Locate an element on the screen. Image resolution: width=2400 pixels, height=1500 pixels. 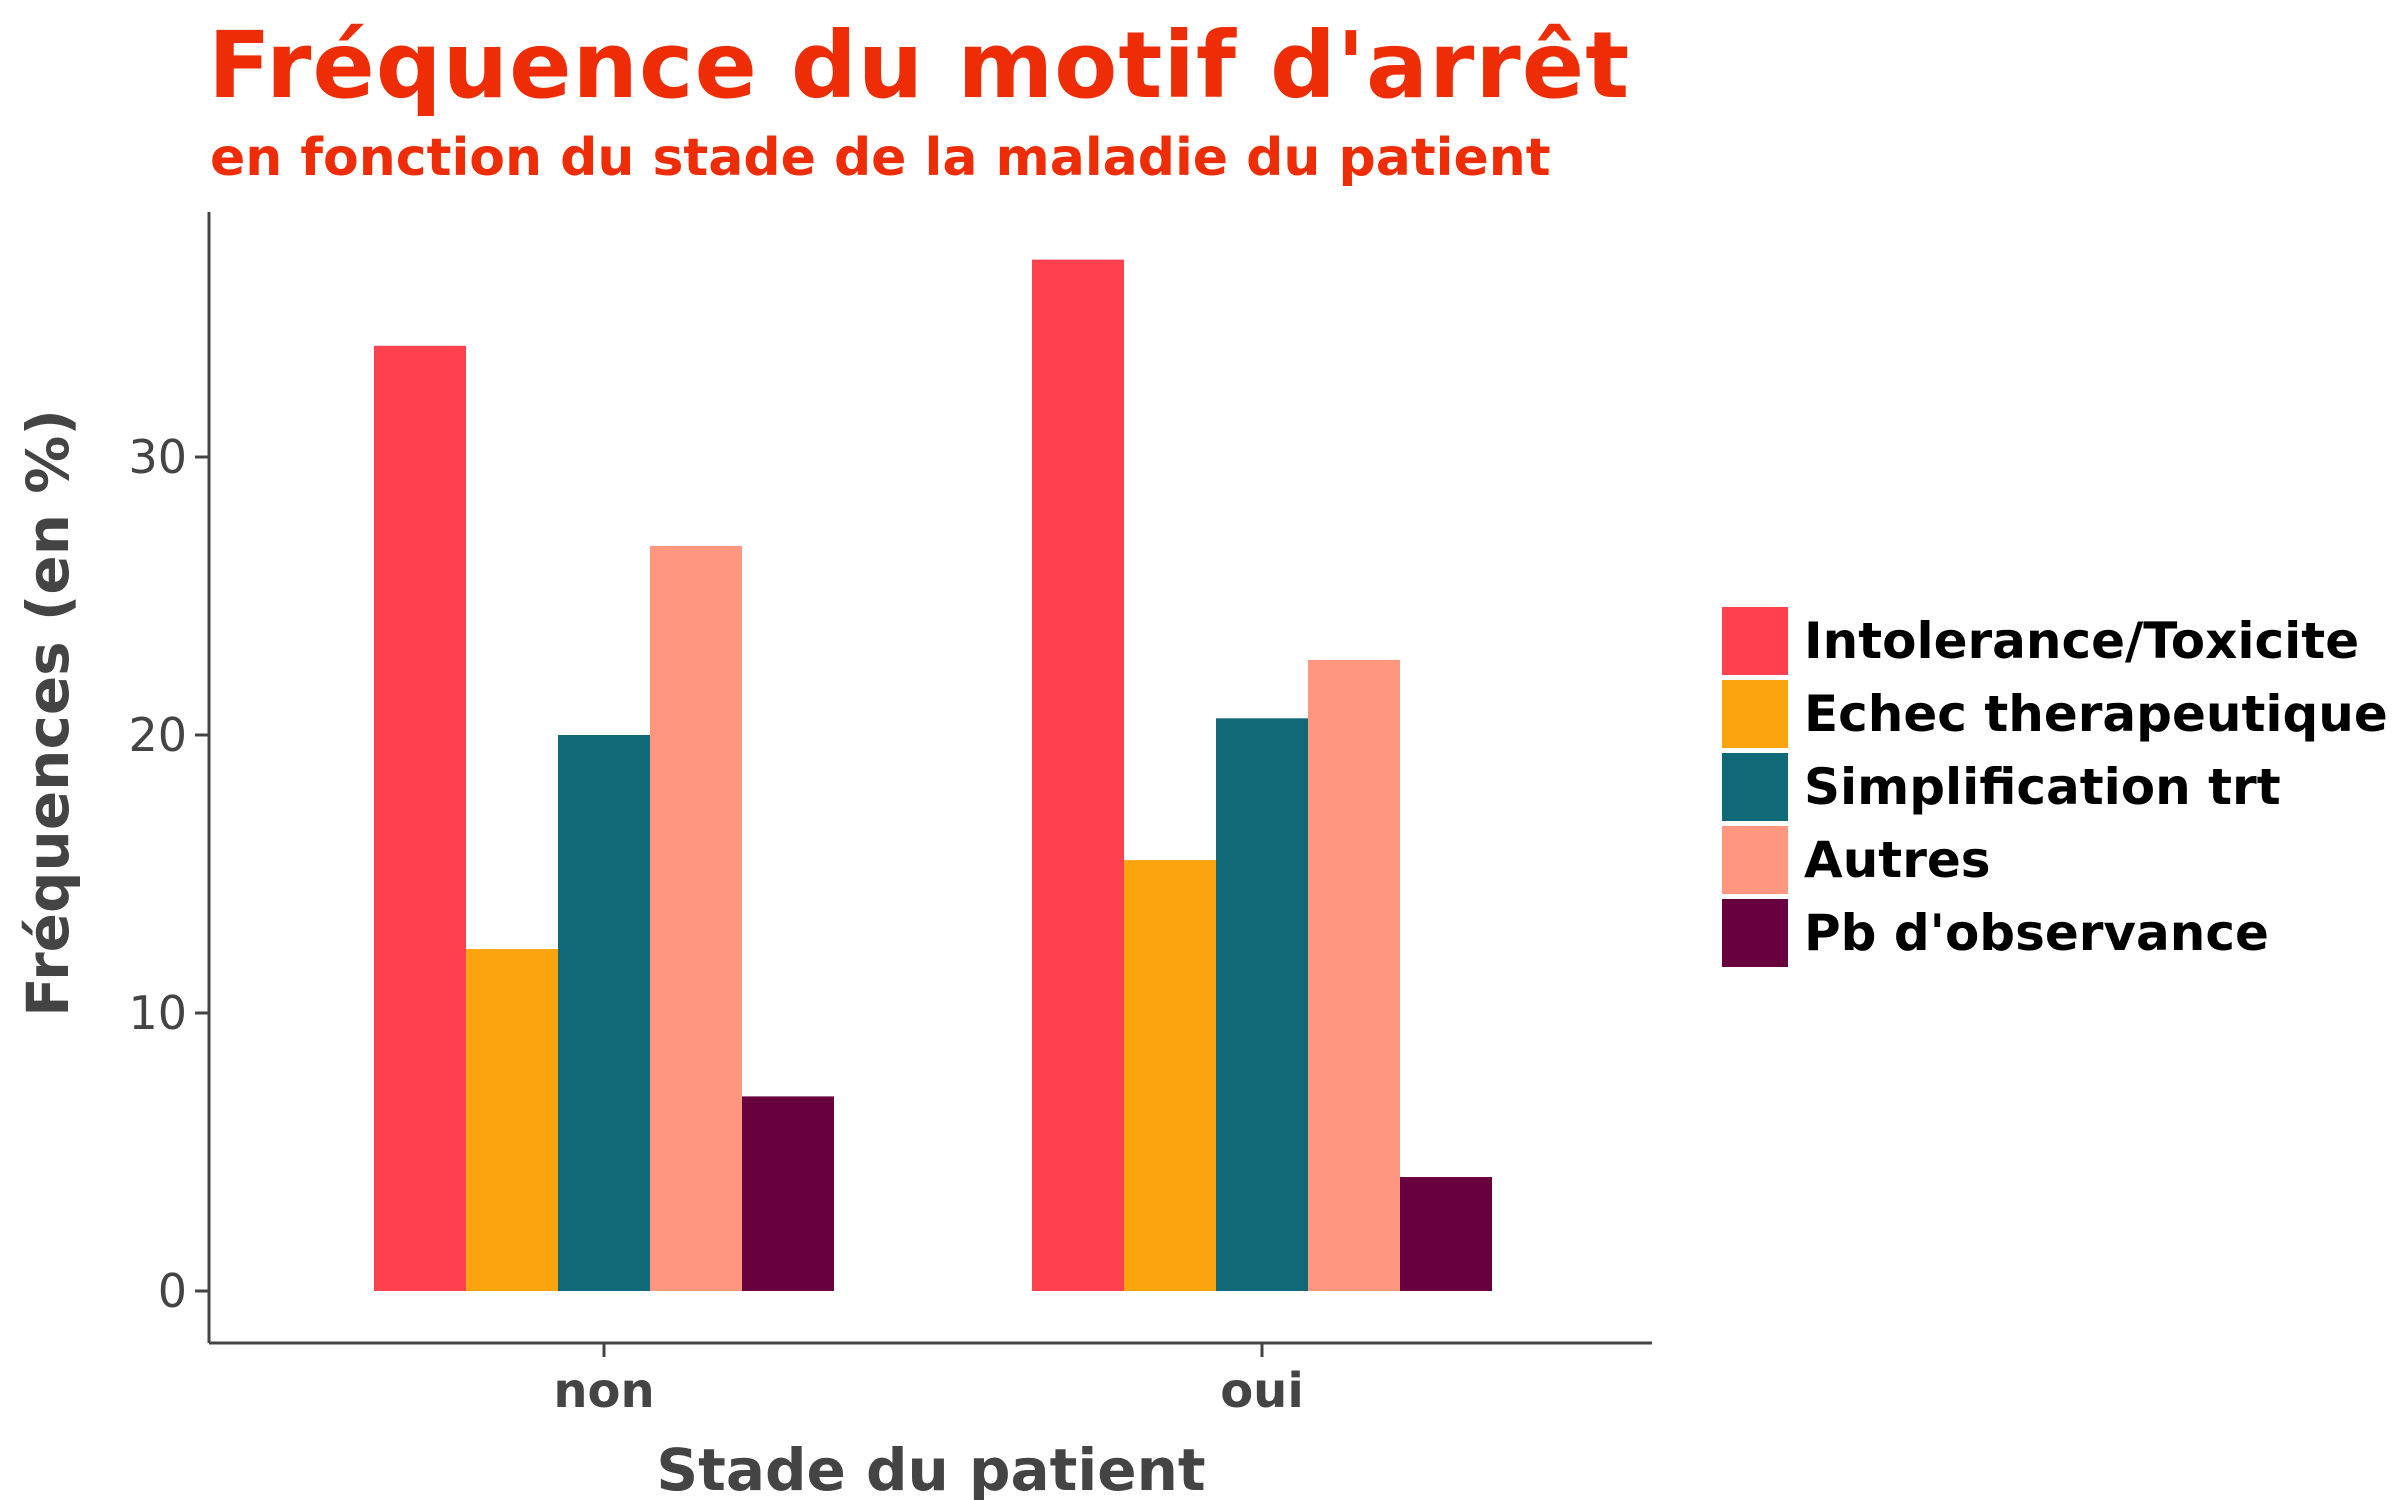
chart-title: Fréquence du motif d'arrêt is located at coordinates (919, 65).